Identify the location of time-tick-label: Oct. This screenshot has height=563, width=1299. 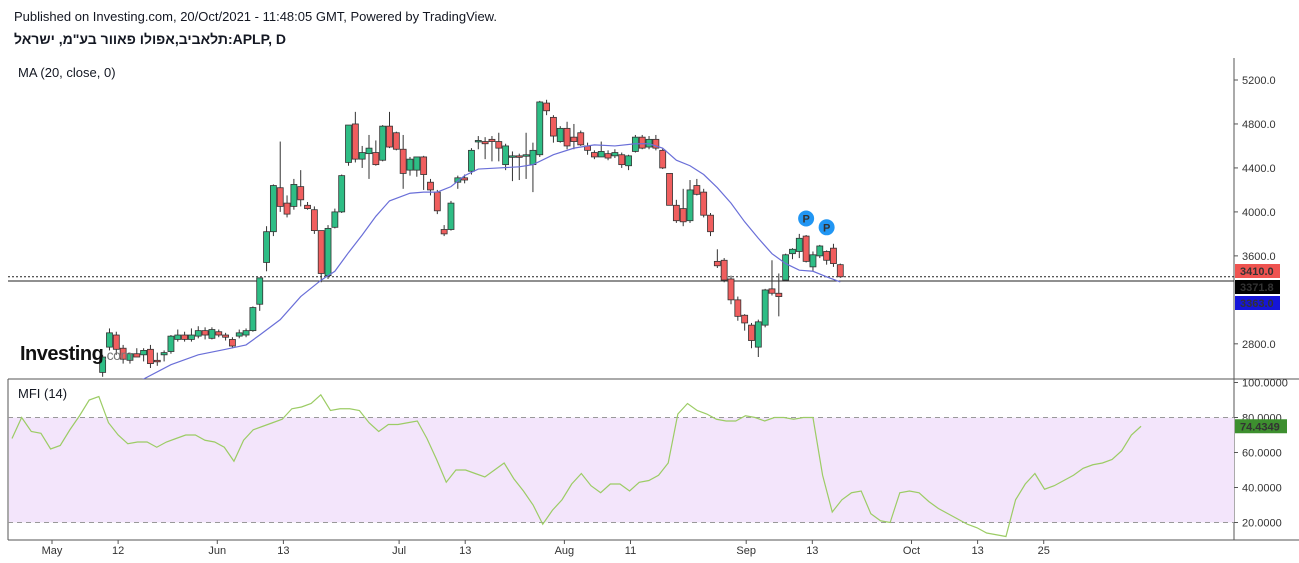
(911, 551).